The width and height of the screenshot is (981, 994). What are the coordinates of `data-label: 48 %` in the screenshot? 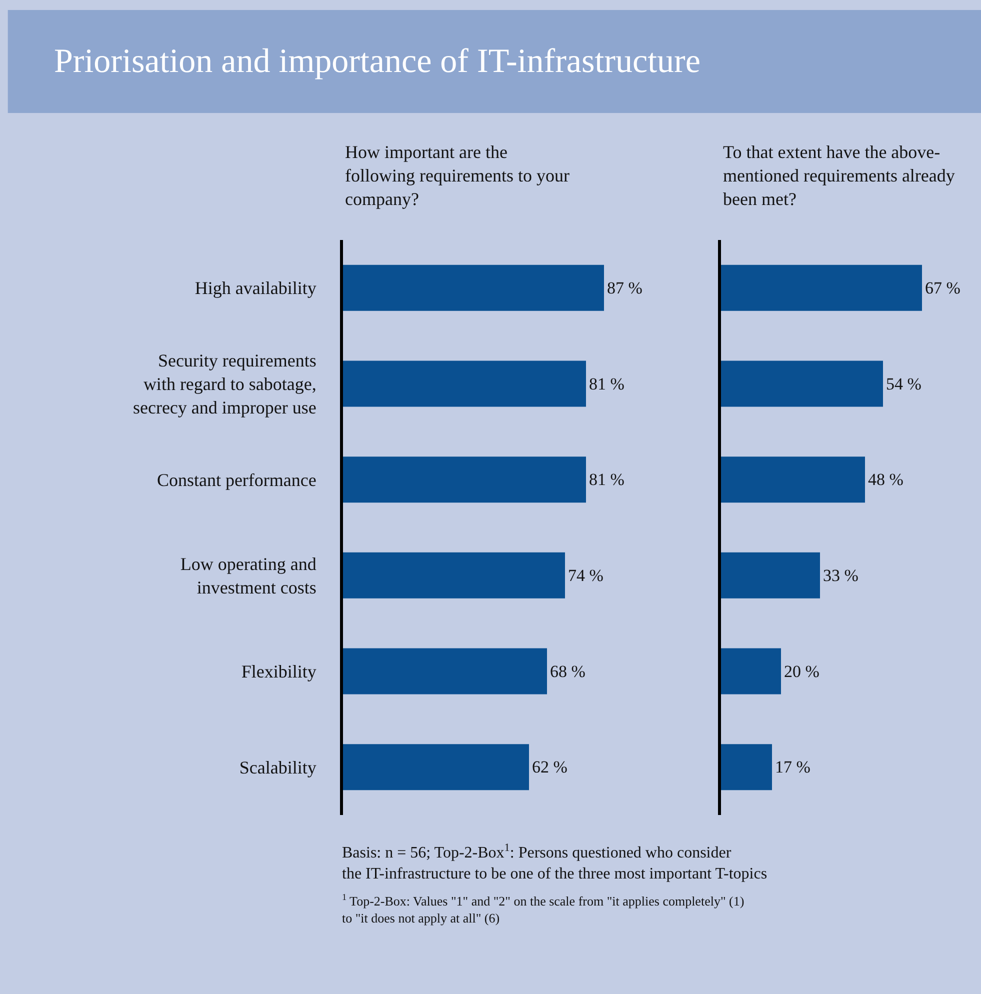 It's located at (886, 480).